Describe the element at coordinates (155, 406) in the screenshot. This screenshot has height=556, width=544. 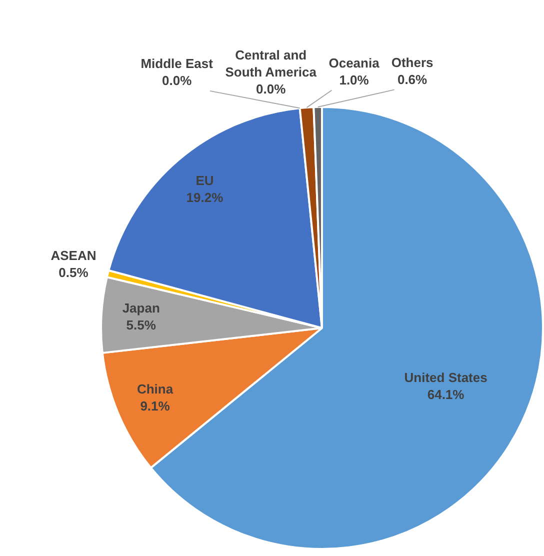
I see `data-label: 9.1%` at that location.